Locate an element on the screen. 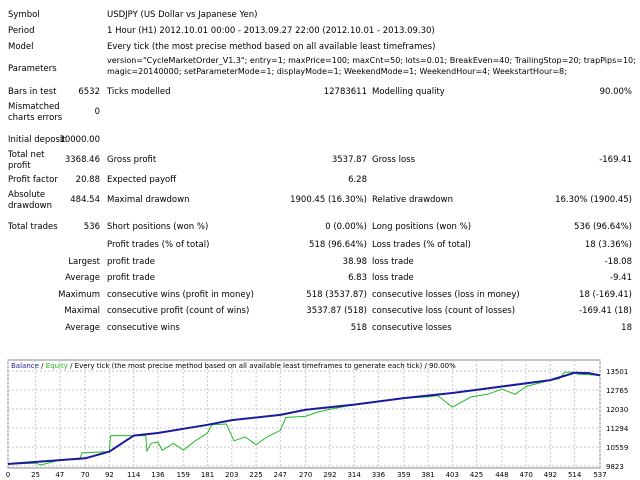 This screenshot has width=640, height=480. stat-row-l1: consecutive wins (profit in money) is located at coordinates (180, 294).